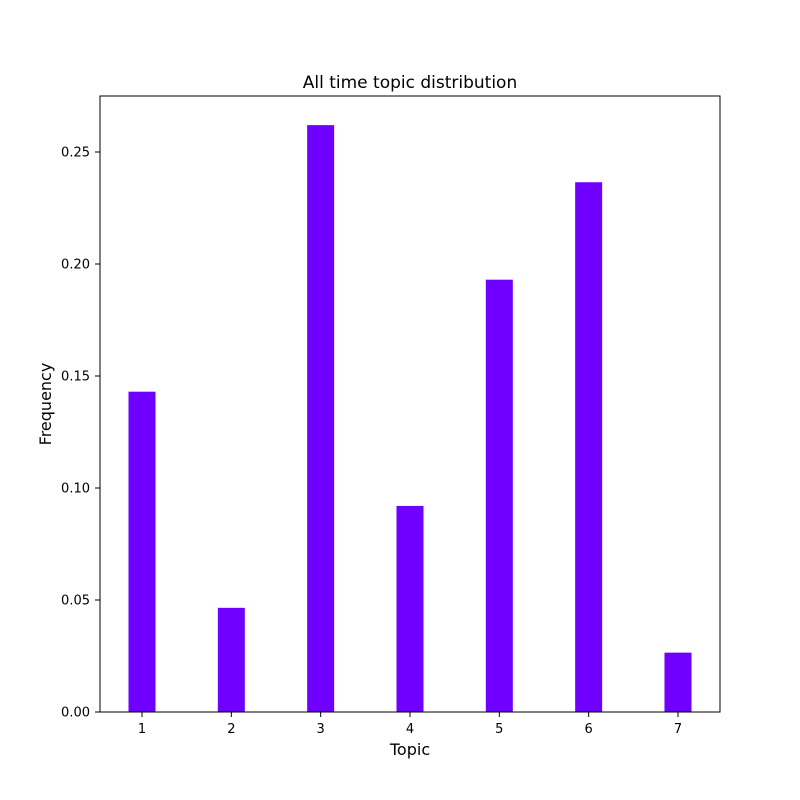  Describe the element at coordinates (75, 713) in the screenshot. I see `y-tick-label: 0.00` at that location.